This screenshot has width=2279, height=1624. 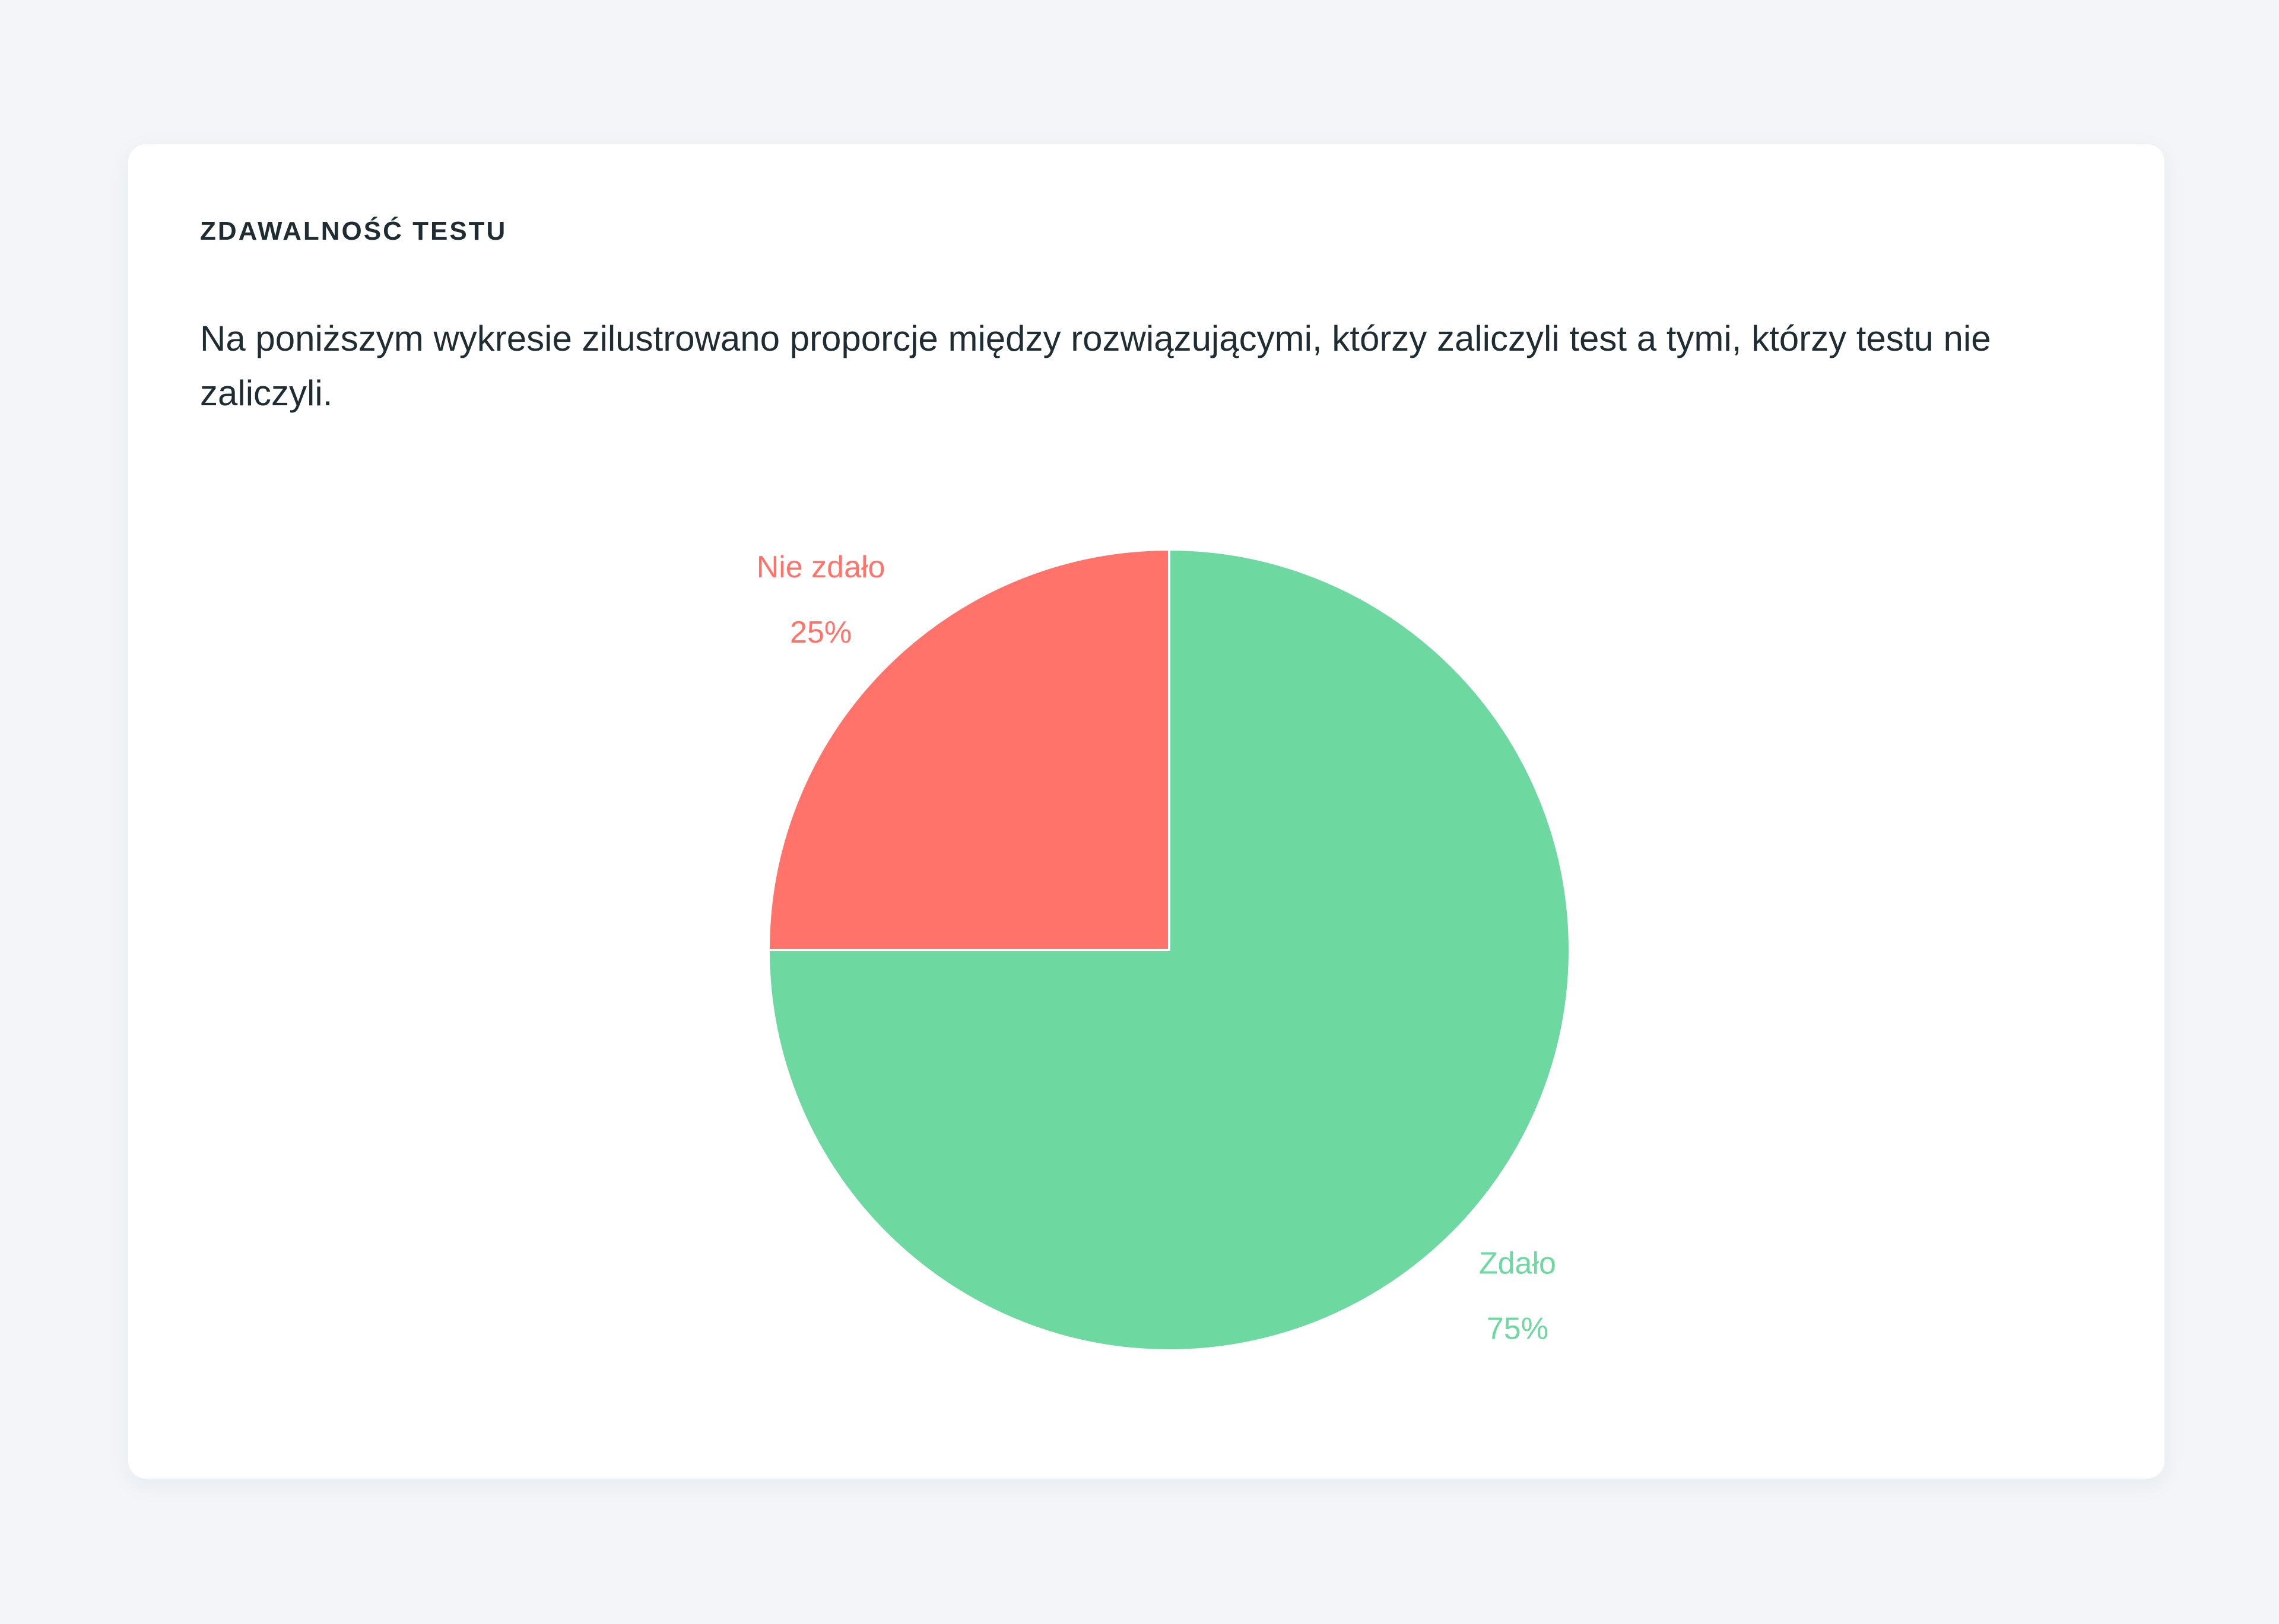 What do you see at coordinates (821, 632) in the screenshot?
I see `slice-value-nie-zdalo: 25%` at bounding box center [821, 632].